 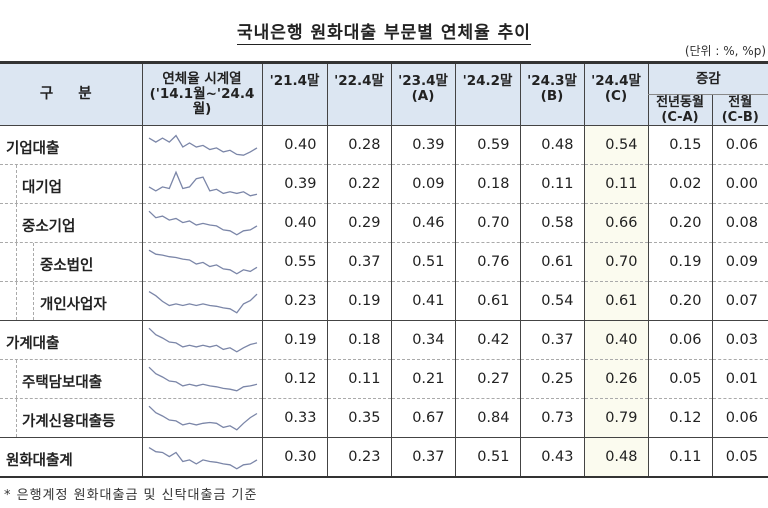 I want to click on header-col: '21.4말, so click(x=294, y=93).